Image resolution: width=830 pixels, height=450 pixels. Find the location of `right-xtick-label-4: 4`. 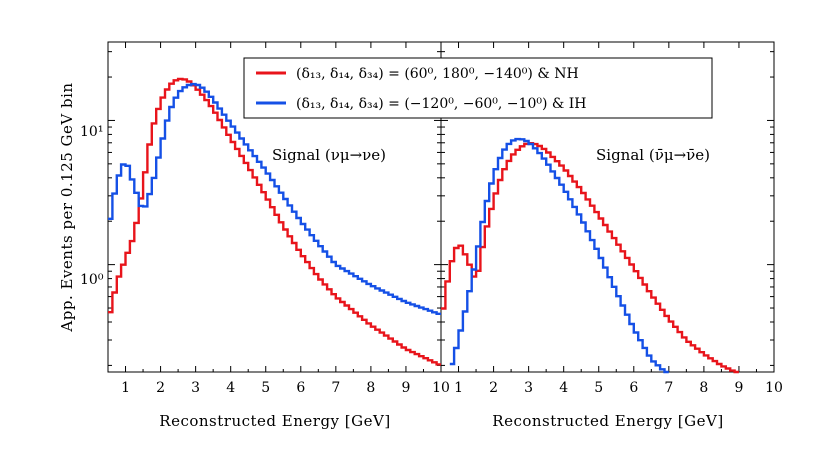

right-xtick-label-4: 4 is located at coordinates (563, 388).